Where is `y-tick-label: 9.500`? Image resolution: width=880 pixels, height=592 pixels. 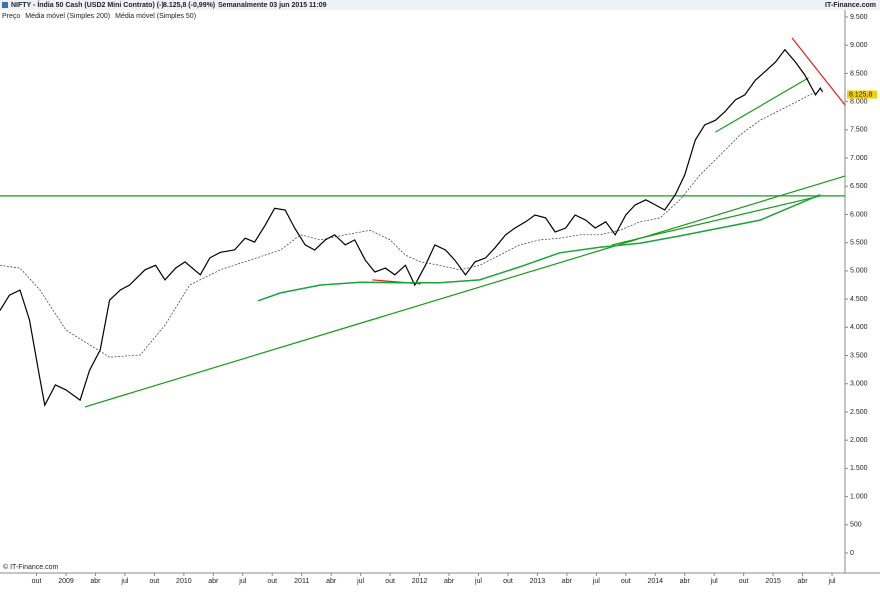
y-tick-label: 9.500 is located at coordinates (859, 17).